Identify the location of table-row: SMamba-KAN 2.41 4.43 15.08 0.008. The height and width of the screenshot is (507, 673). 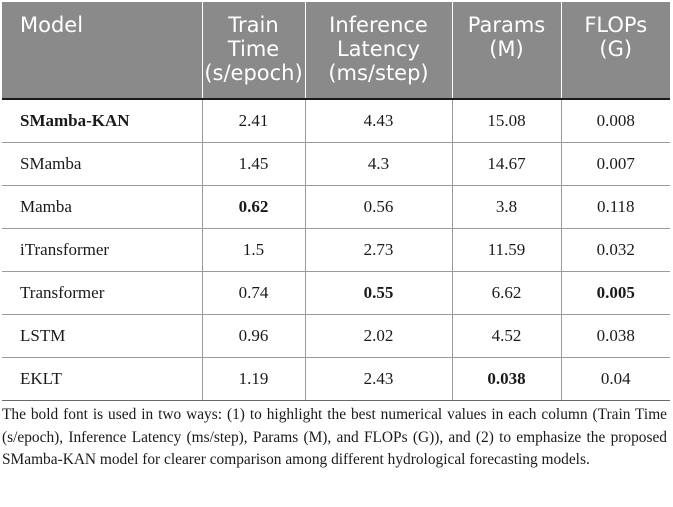
(336, 121).